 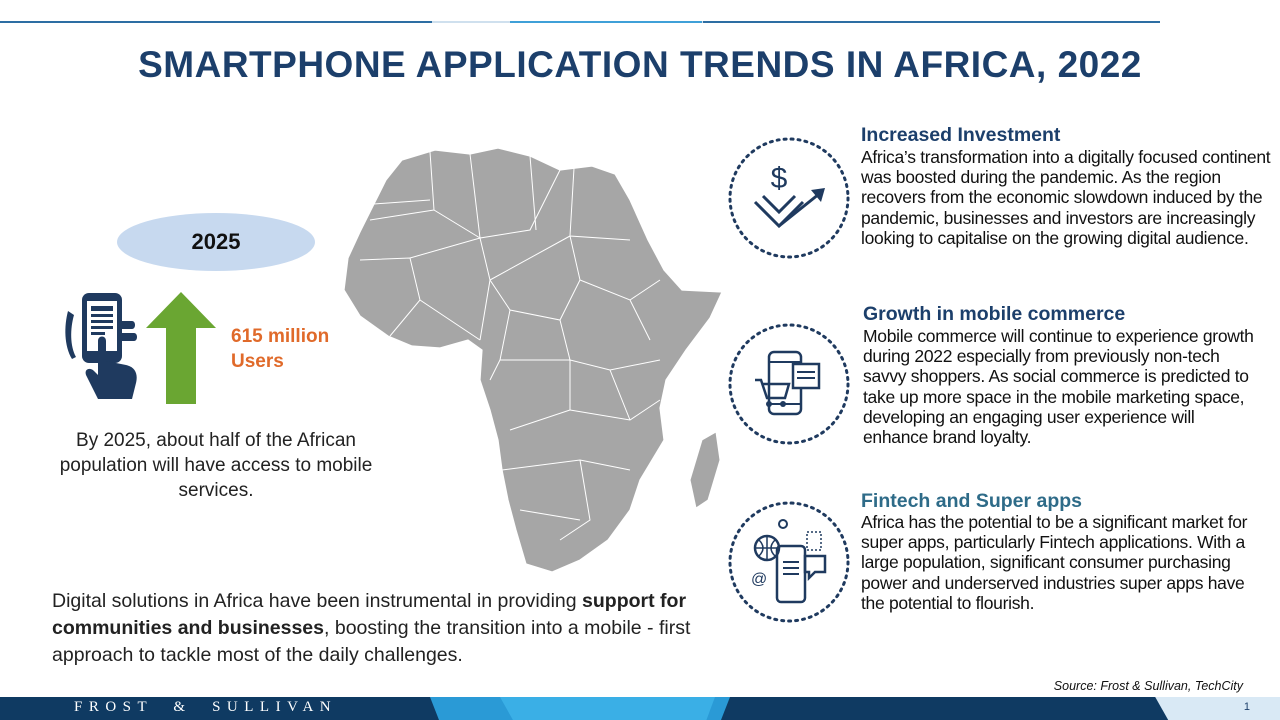 What do you see at coordinates (1148, 686) in the screenshot?
I see `source-note: Source: Frost & Sullivan, TechCity` at bounding box center [1148, 686].